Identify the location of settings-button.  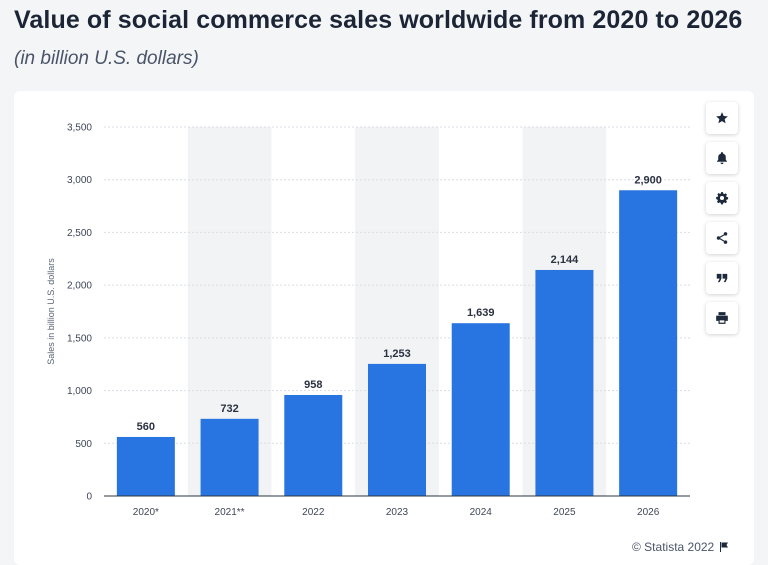
(722, 198).